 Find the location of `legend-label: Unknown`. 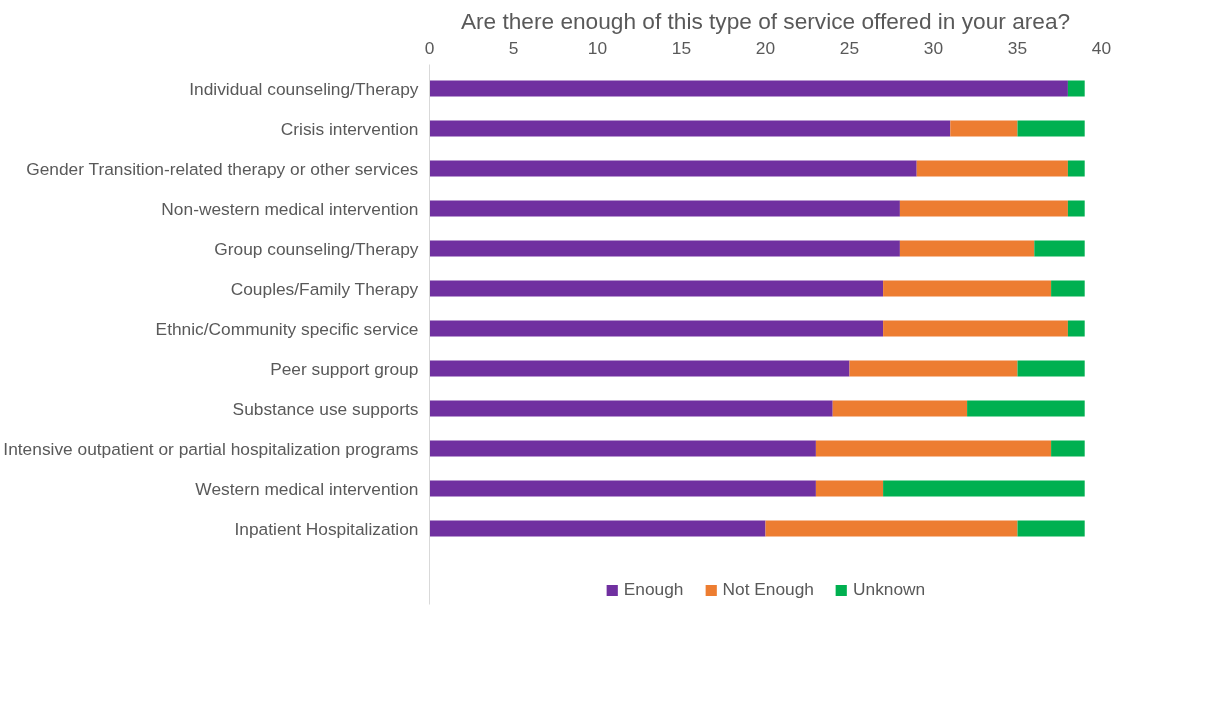

legend-label: Unknown is located at coordinates (889, 589).